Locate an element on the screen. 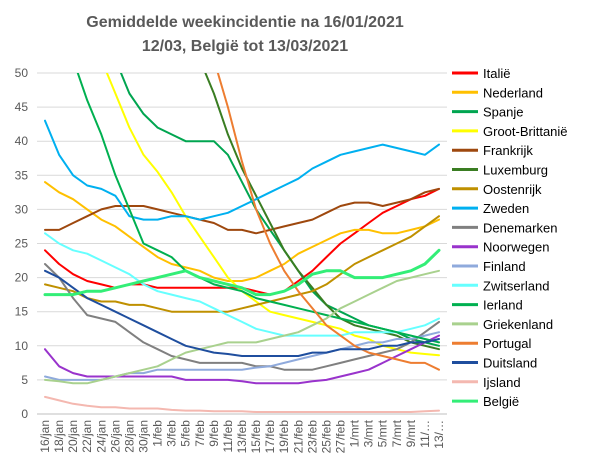 The width and height of the screenshot is (595, 469). y-tick-label: 40 is located at coordinates (22, 141).